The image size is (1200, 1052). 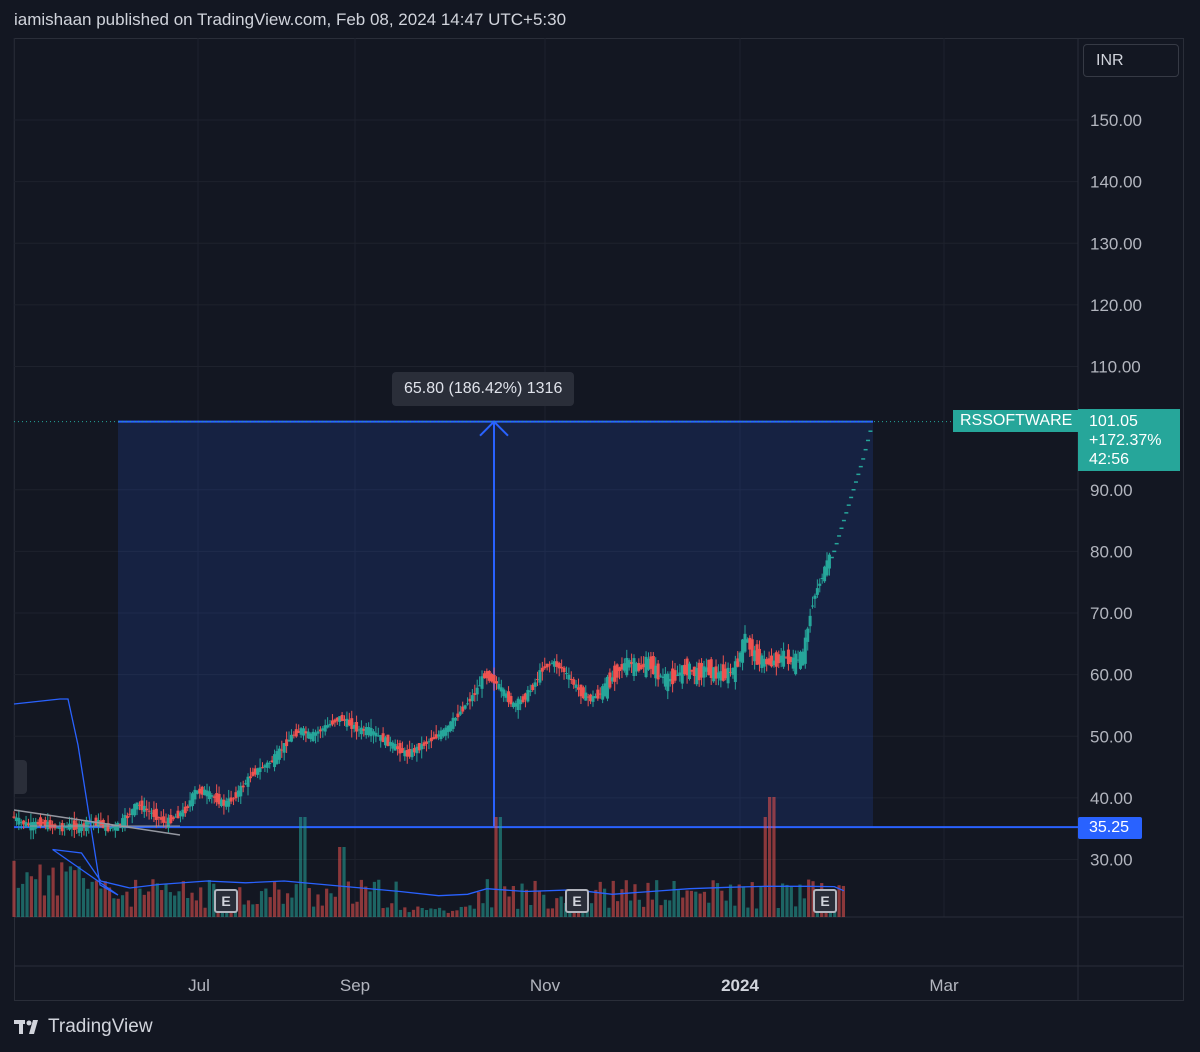 I want to click on currency-selector: INR, so click(x=1131, y=60).